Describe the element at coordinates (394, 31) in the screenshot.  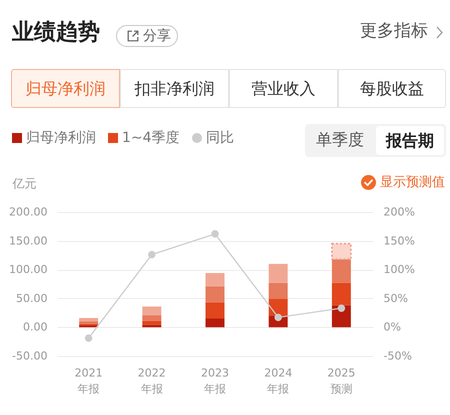
I see `text: 更多指标` at that location.